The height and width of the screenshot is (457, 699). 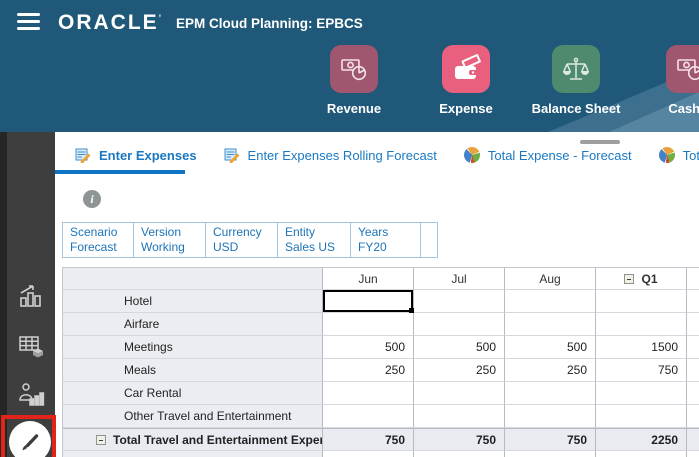 I want to click on row-header-label: Meetings, so click(x=148, y=347).